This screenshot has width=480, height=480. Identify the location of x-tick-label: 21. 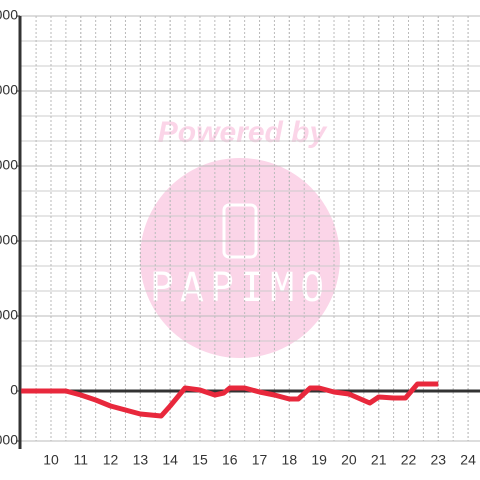
(379, 460).